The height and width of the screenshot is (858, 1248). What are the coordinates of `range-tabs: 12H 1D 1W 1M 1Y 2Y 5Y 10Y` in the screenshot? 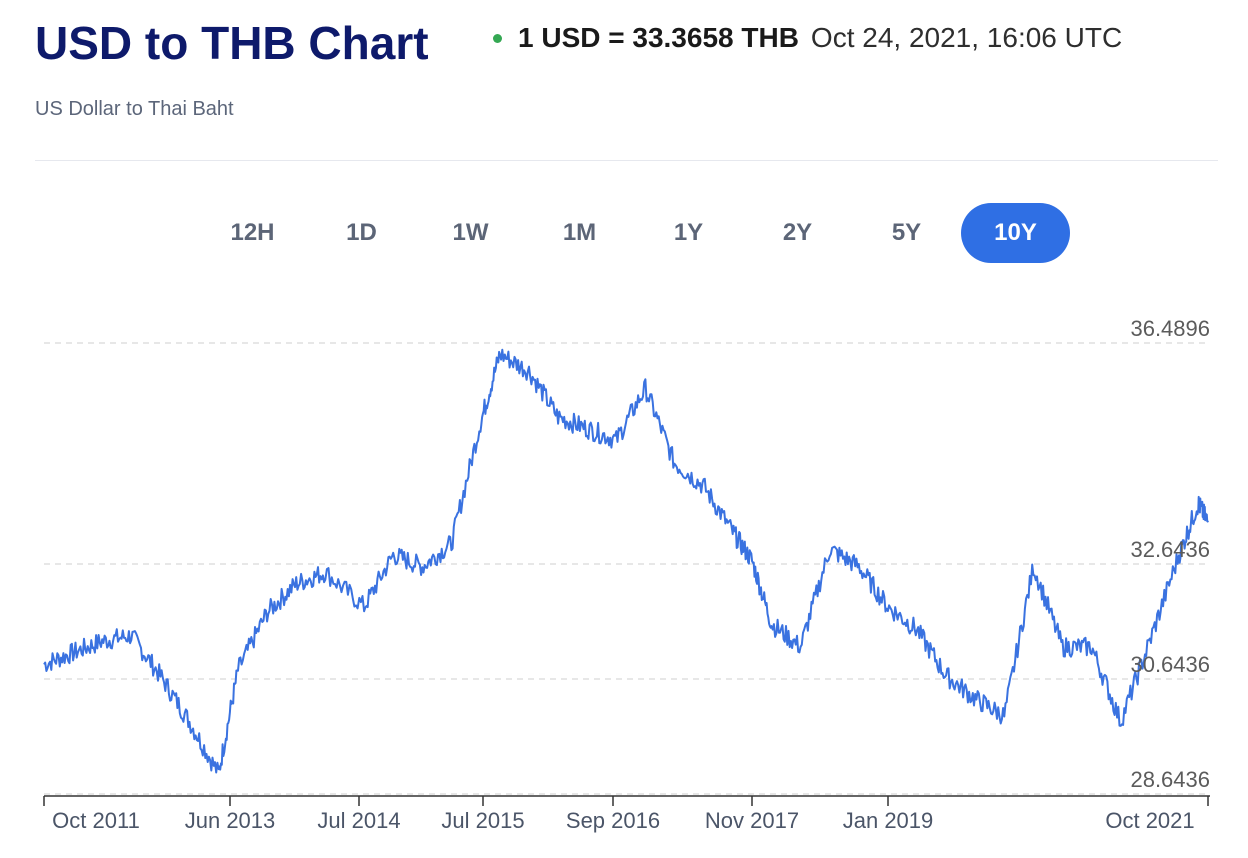 It's located at (634, 233).